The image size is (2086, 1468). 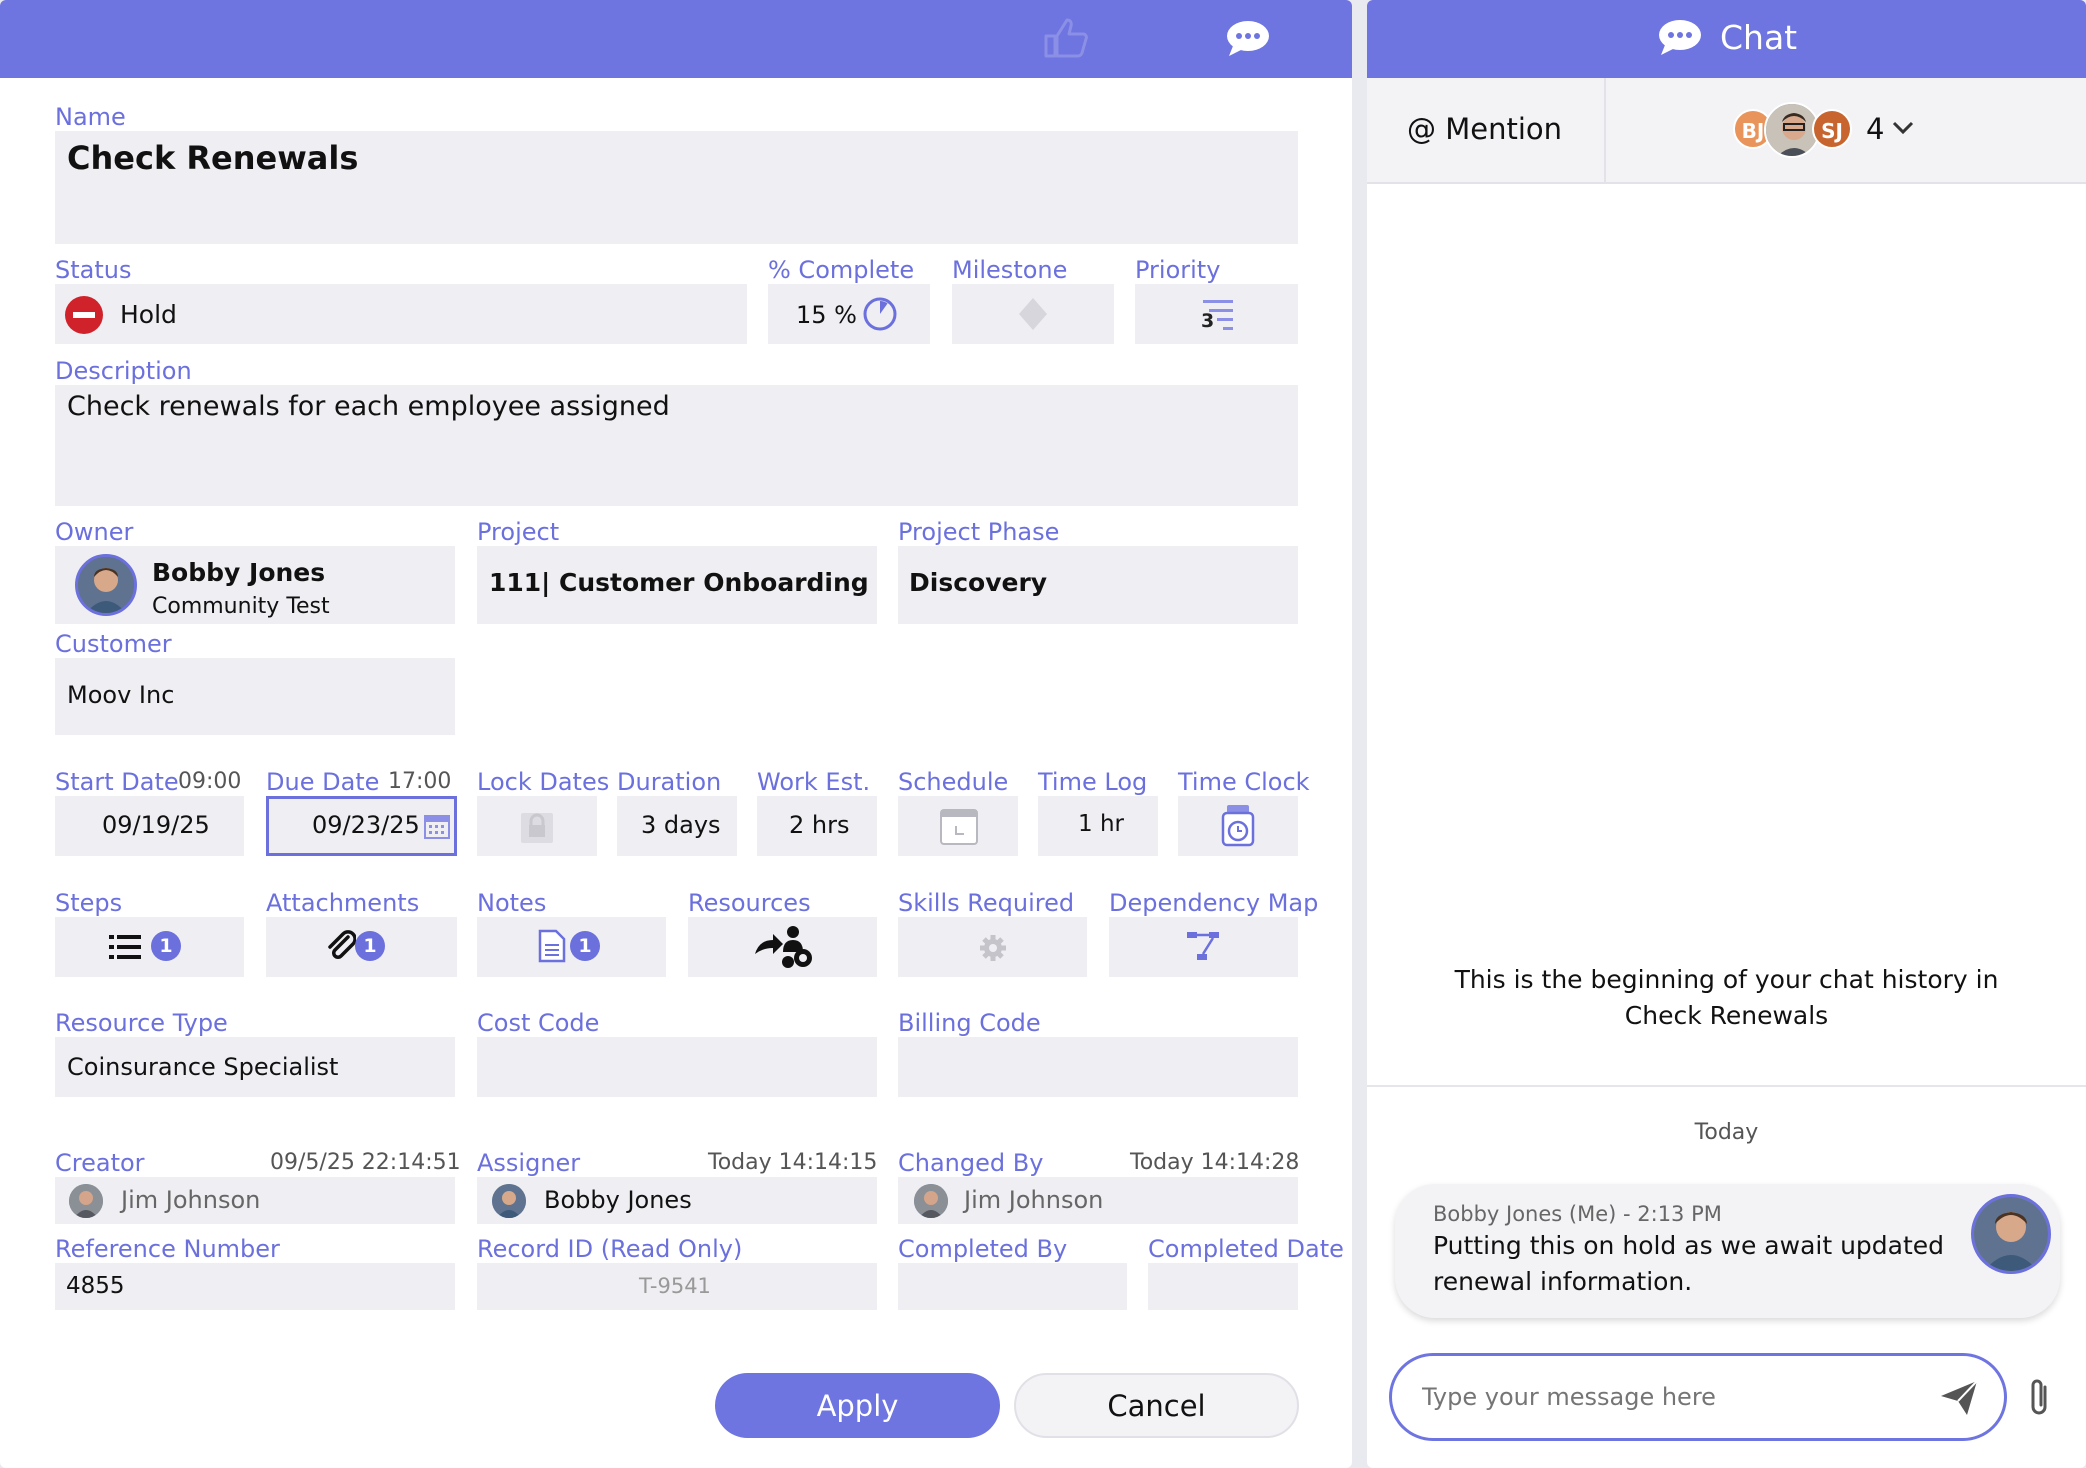 I want to click on avatar: SJ, so click(x=1832, y=129).